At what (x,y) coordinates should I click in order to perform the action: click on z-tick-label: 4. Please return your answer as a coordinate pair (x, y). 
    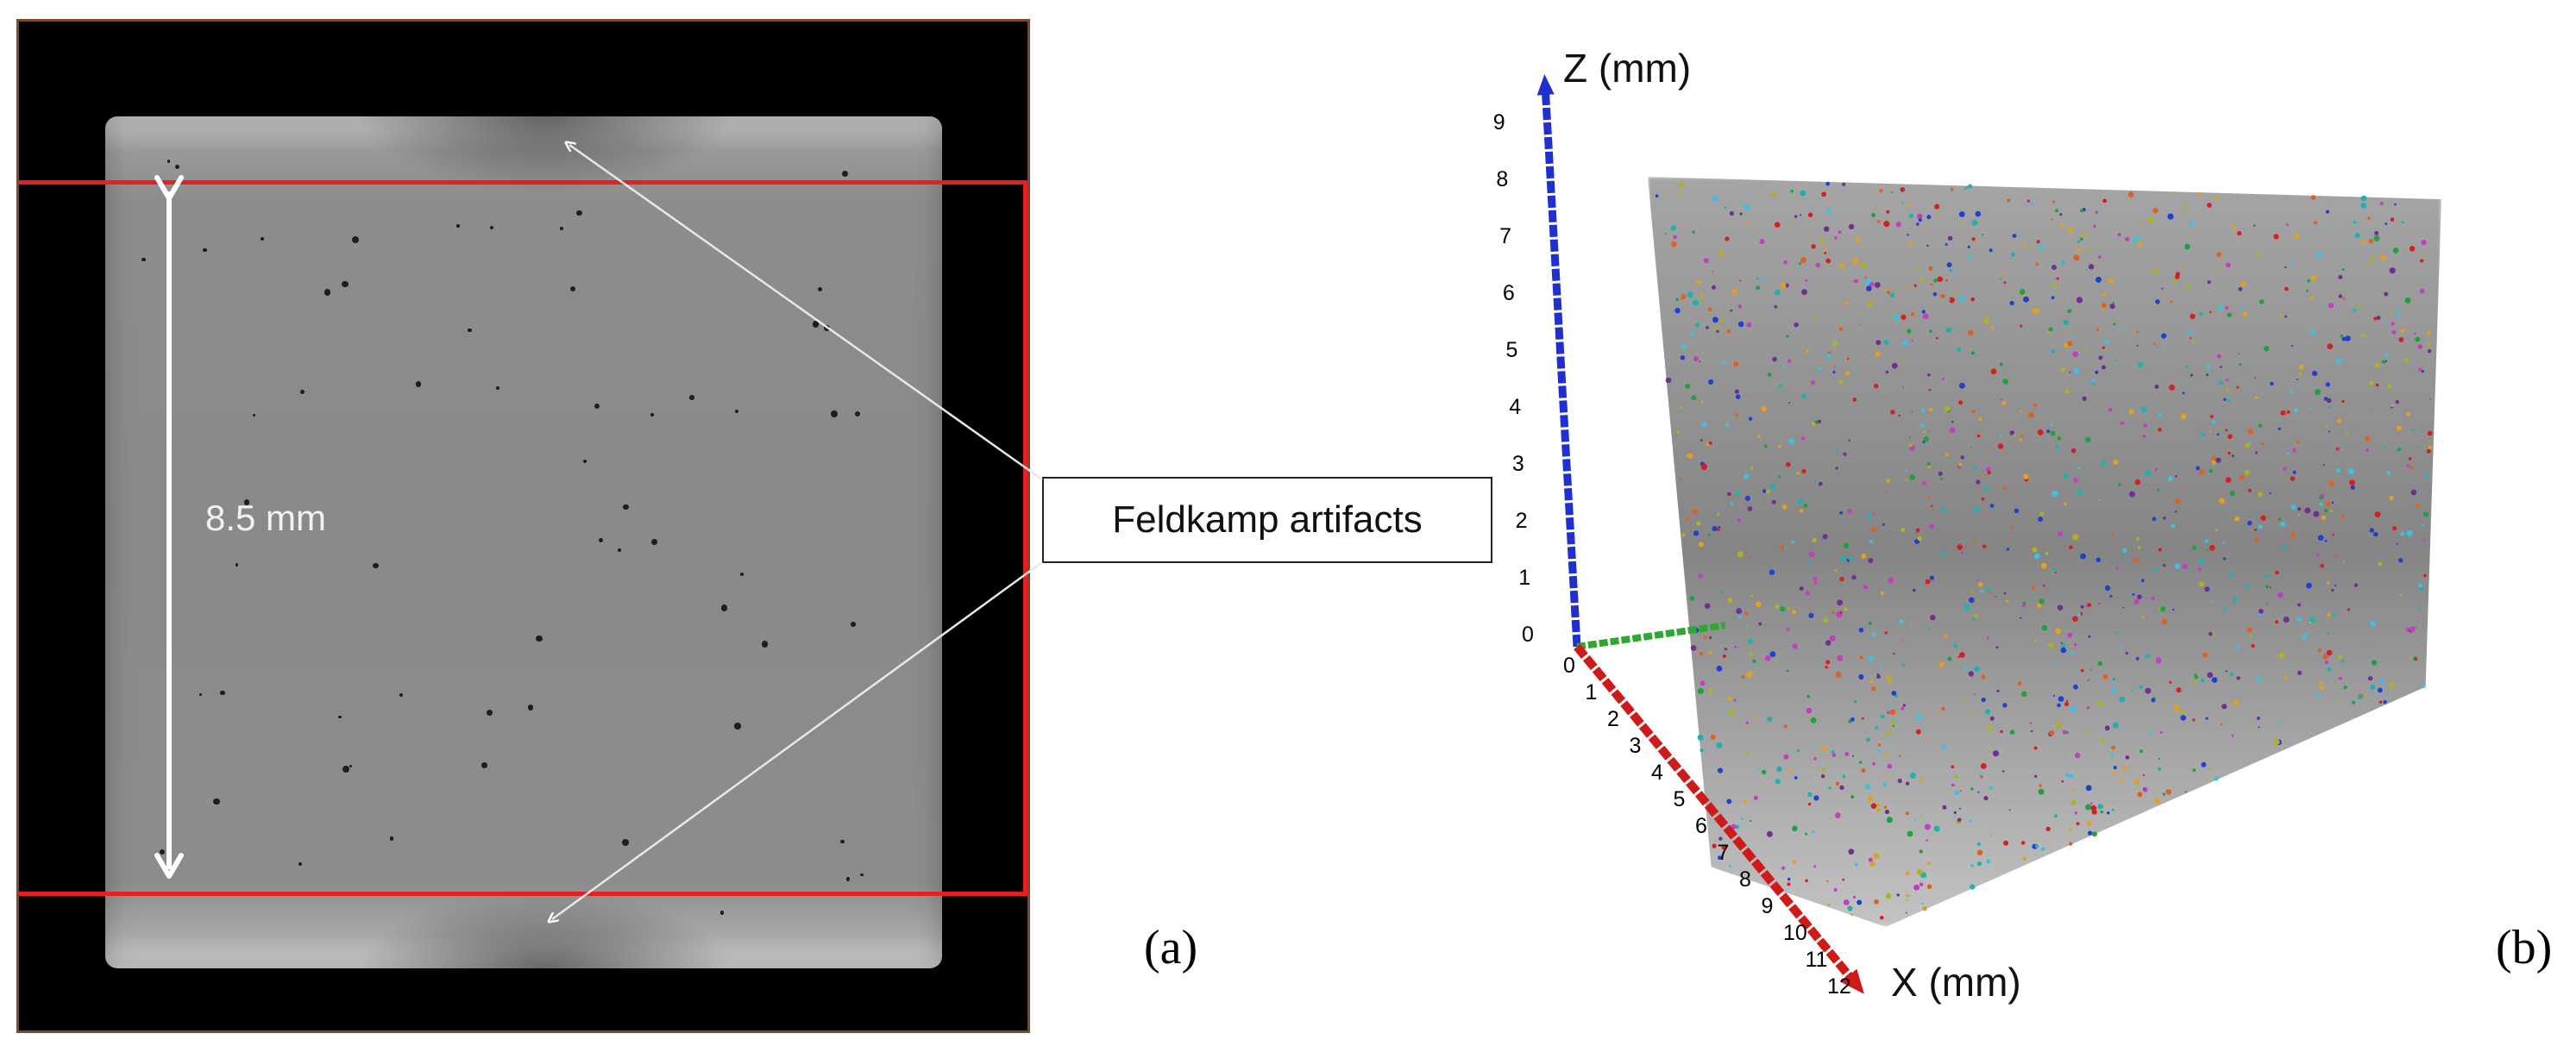
    Looking at the image, I should click on (1515, 407).